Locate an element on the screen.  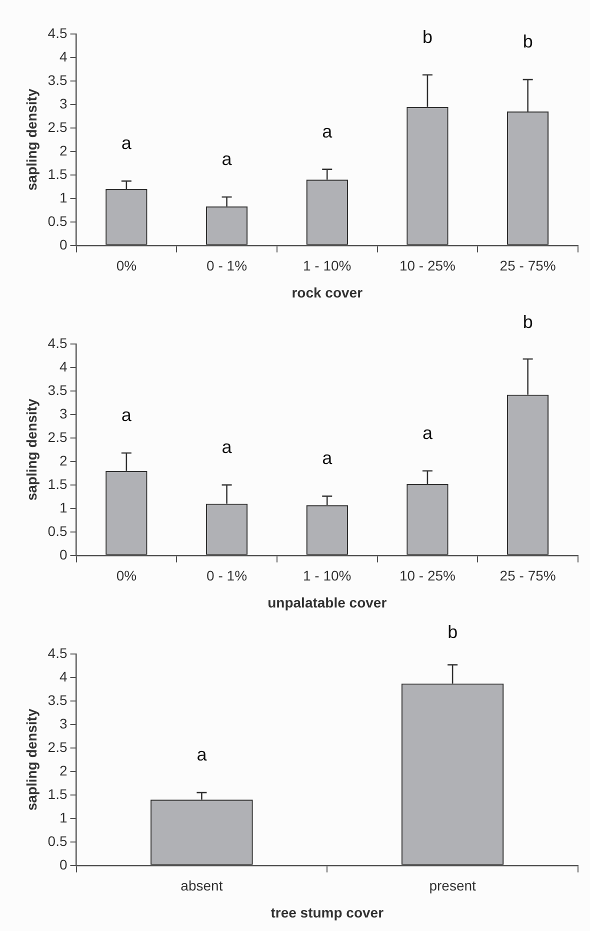
x-tick-label: absent is located at coordinates (201, 886).